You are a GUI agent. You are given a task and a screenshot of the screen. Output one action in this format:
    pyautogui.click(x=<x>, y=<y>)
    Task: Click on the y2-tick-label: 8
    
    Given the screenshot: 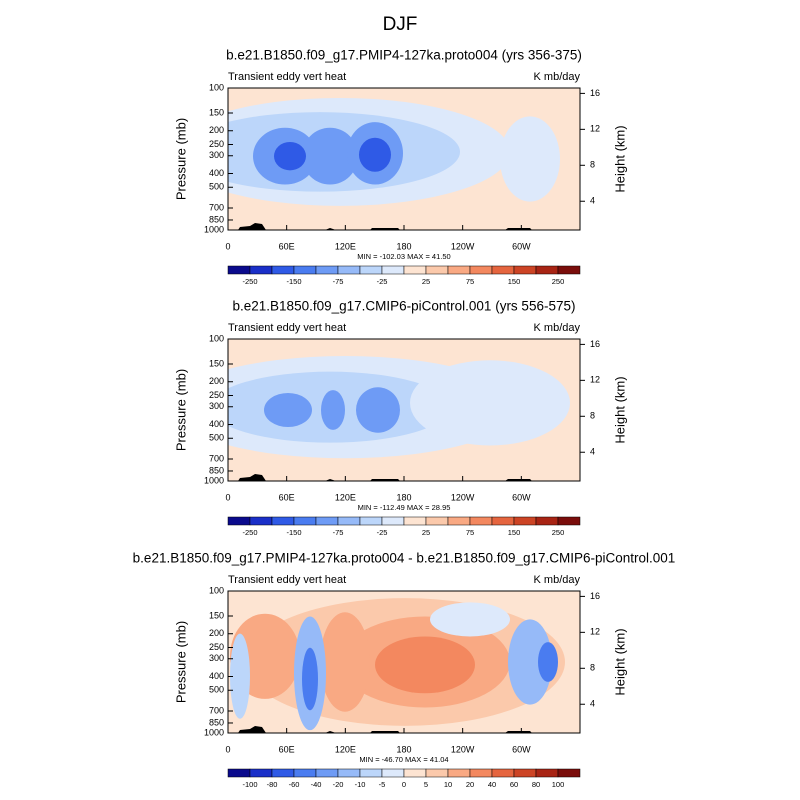 What is the action you would take?
    pyautogui.click(x=592, y=165)
    